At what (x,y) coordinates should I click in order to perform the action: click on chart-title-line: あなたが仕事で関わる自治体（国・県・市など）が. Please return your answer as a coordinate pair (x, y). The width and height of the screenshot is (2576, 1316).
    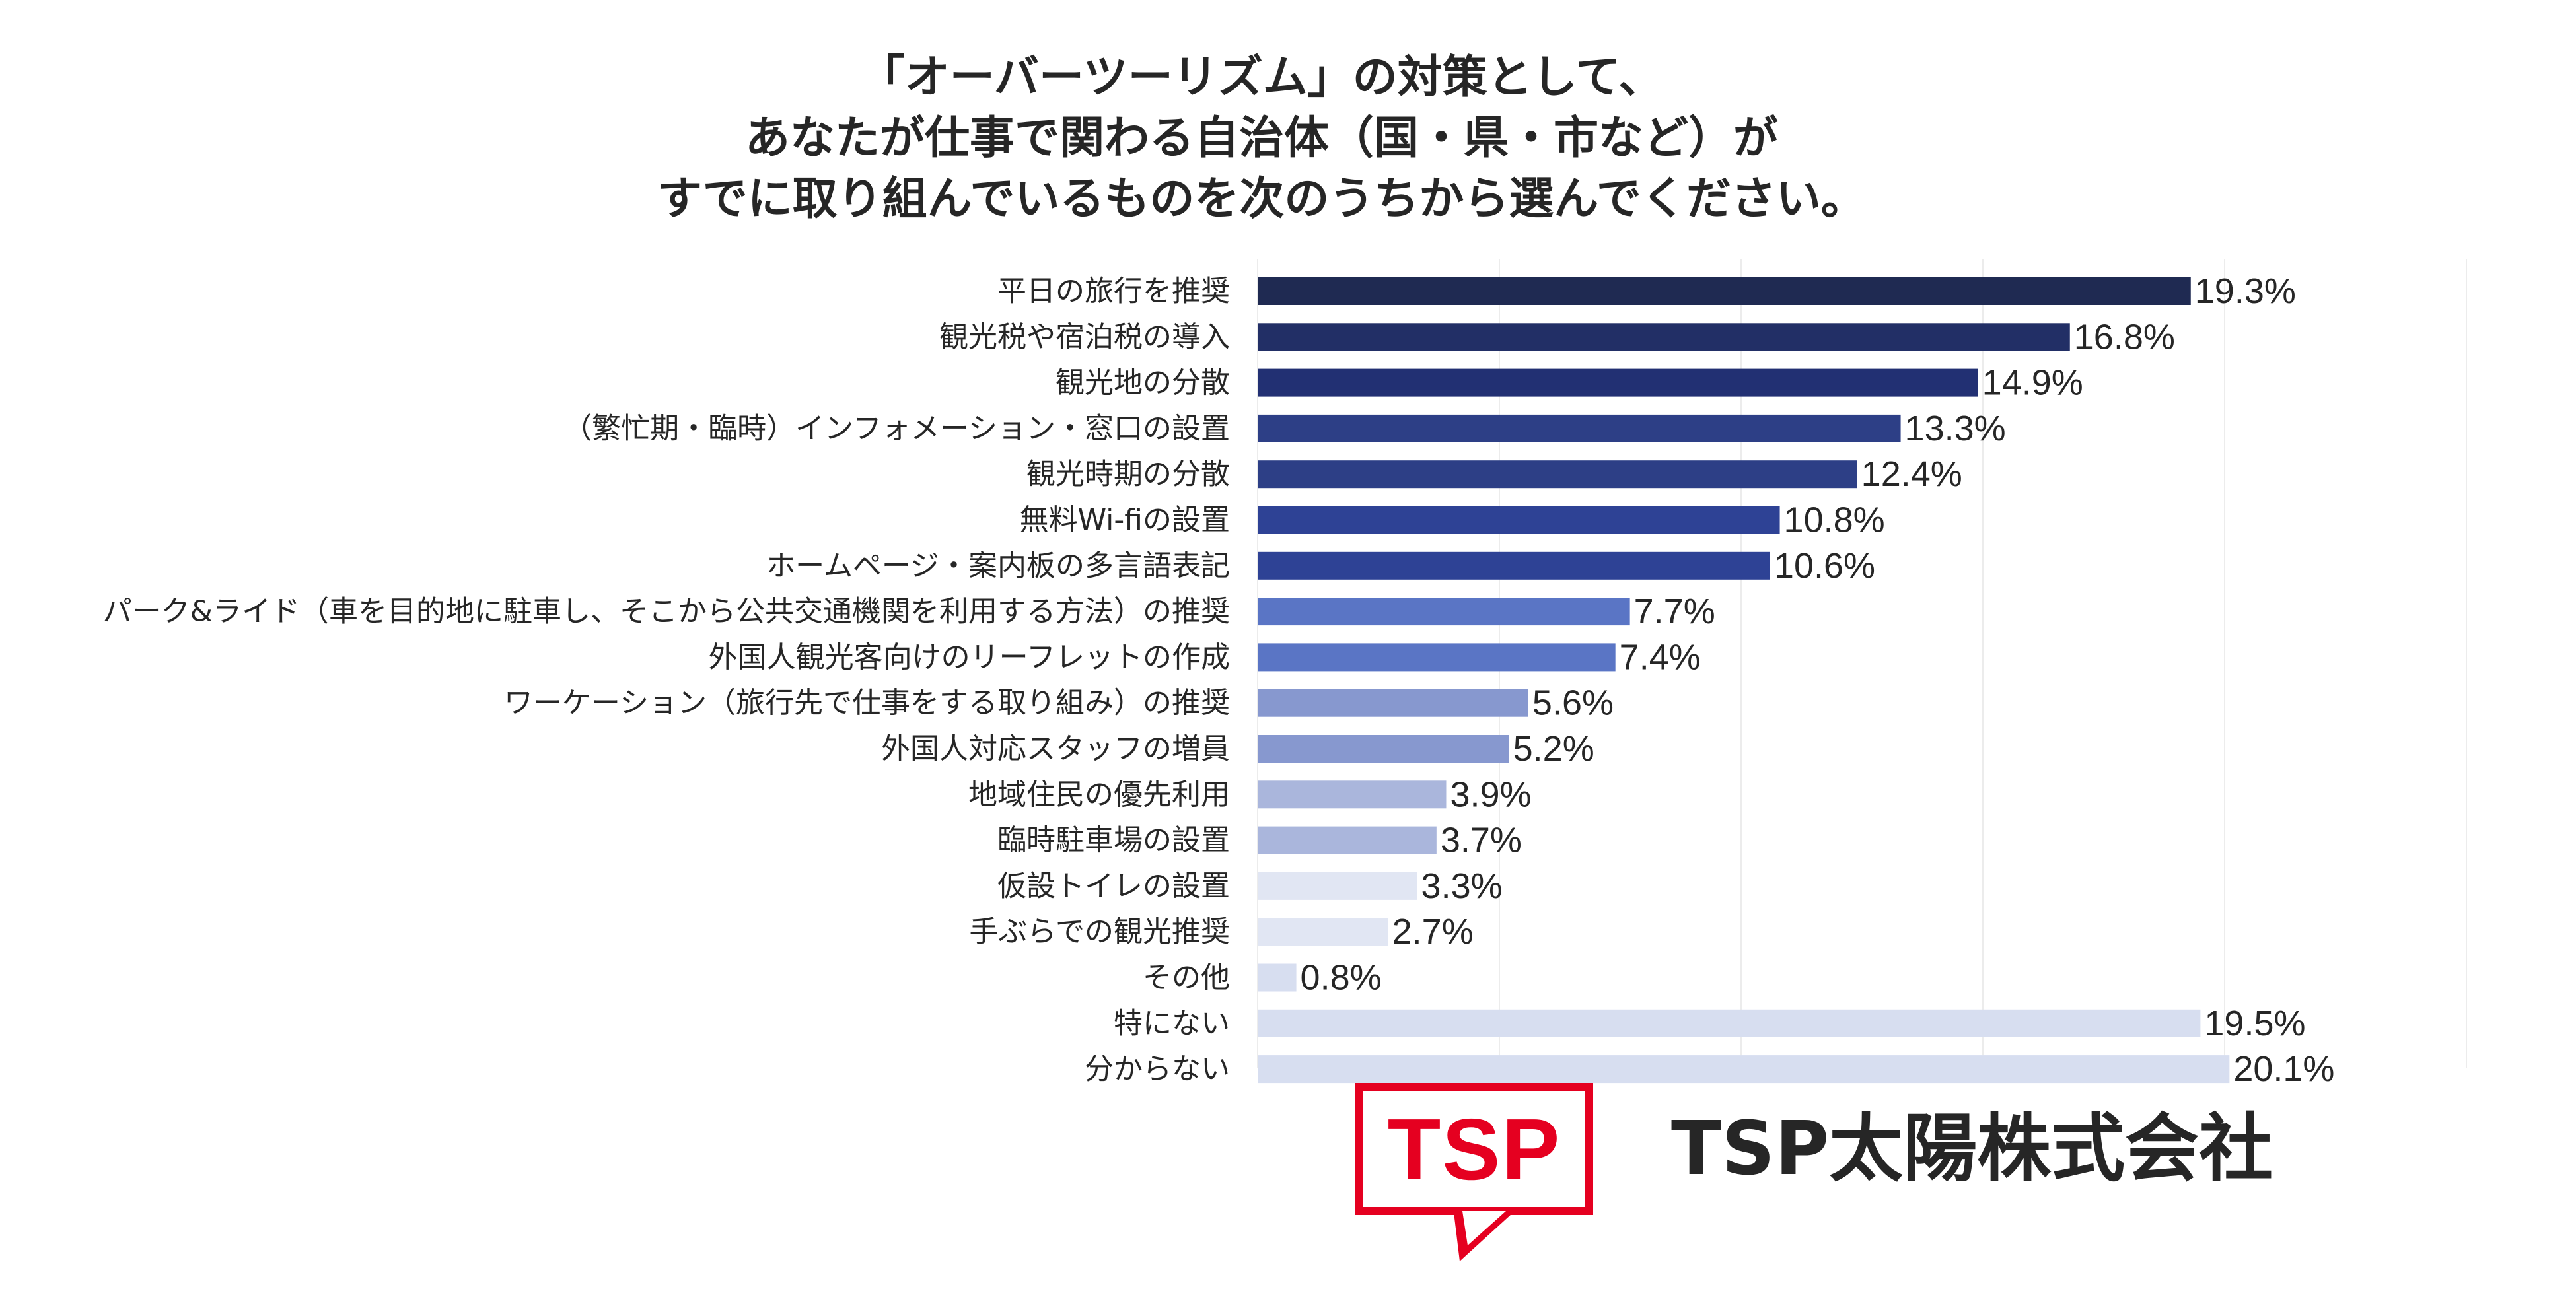
    Looking at the image, I should click on (1261, 138).